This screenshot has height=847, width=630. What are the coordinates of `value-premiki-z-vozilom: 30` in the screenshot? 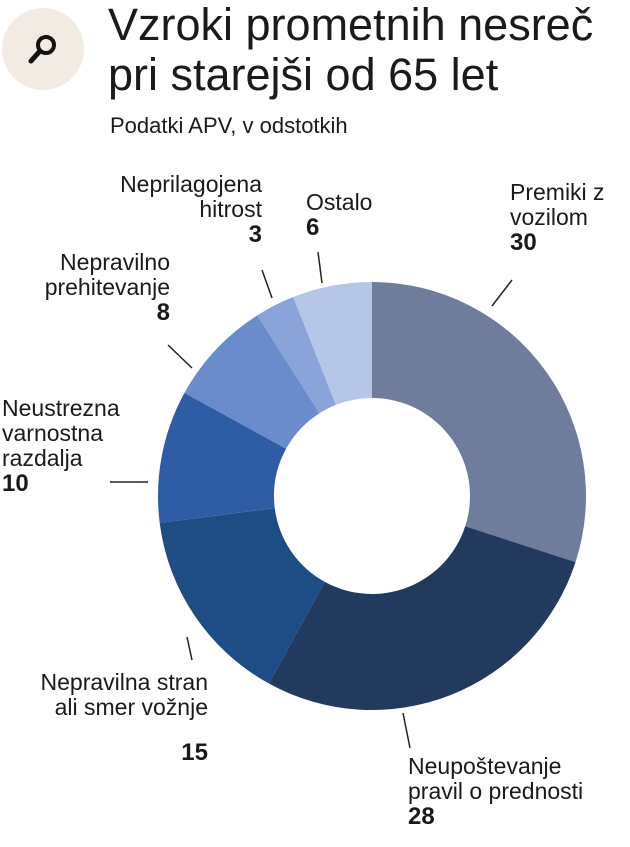 It's located at (523, 242).